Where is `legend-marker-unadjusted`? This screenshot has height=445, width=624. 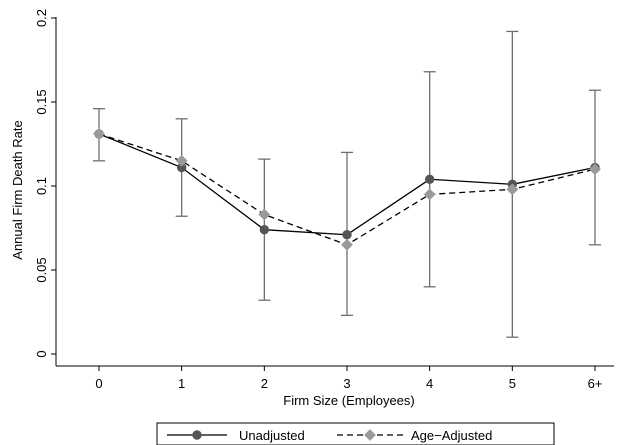 legend-marker-unadjusted is located at coordinates (197, 435).